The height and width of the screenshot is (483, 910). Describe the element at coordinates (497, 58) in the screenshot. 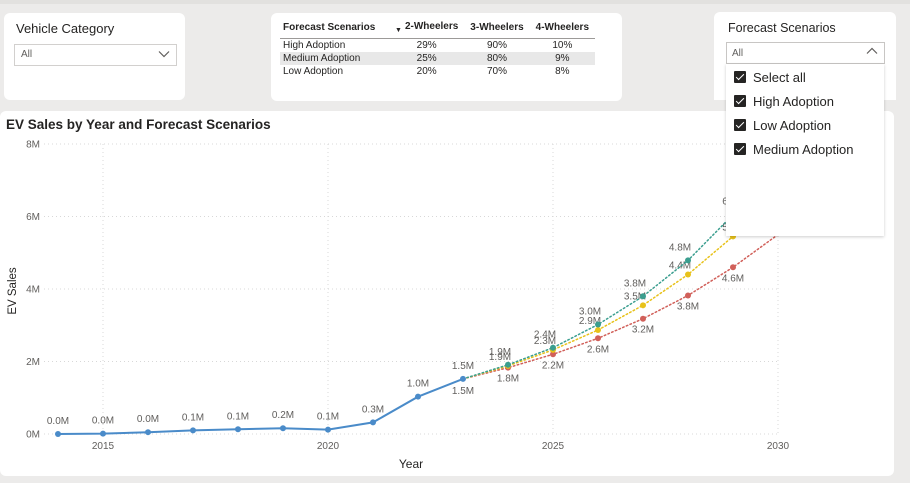

I see `table-cell: 80%` at that location.